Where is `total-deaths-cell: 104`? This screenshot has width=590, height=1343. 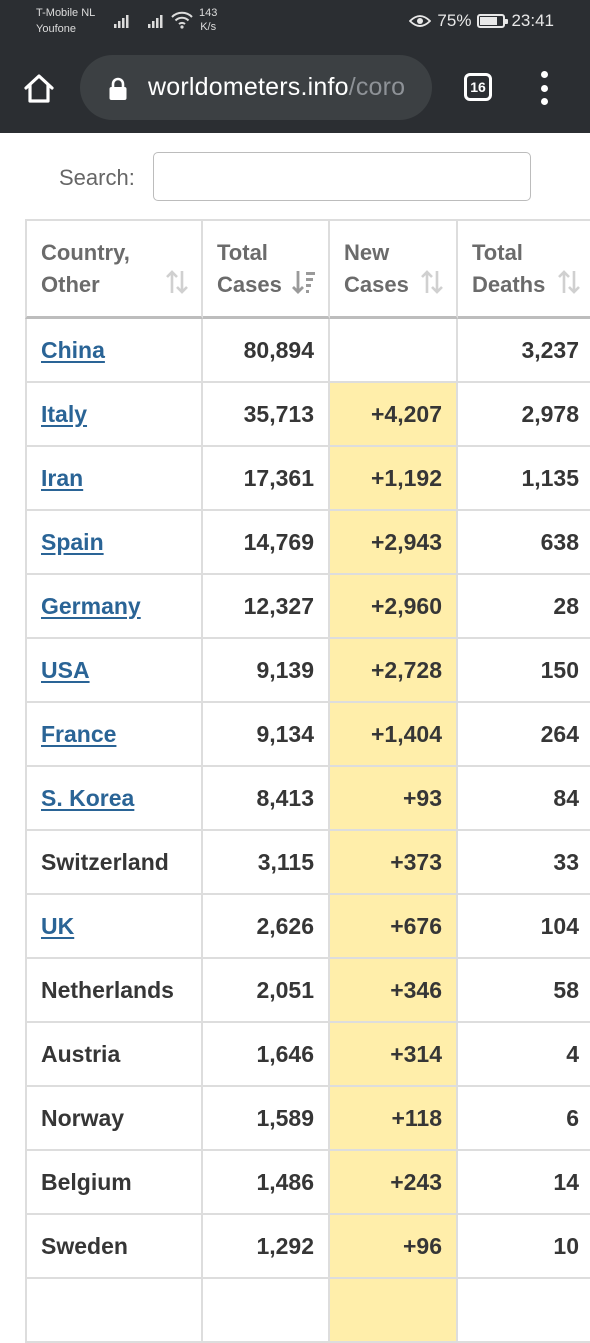 total-deaths-cell: 104 is located at coordinates (524, 927).